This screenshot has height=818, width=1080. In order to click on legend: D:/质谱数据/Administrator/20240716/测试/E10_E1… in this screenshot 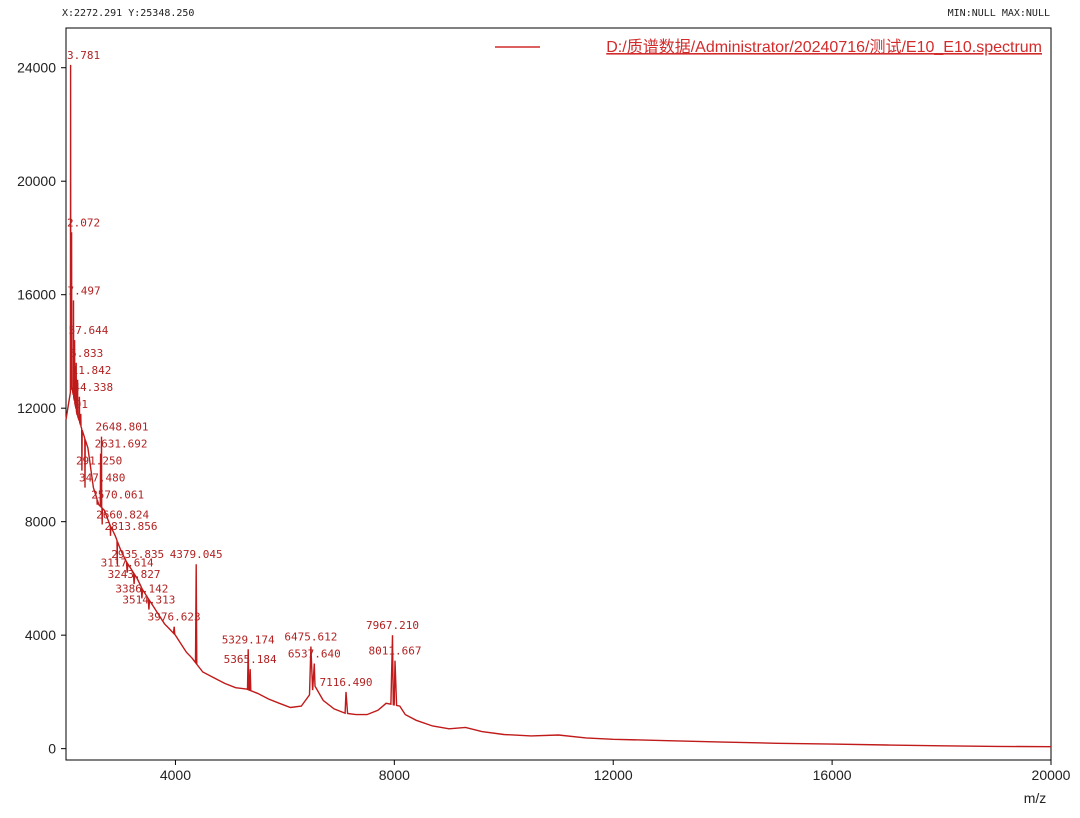, I will do `click(768, 47)`.